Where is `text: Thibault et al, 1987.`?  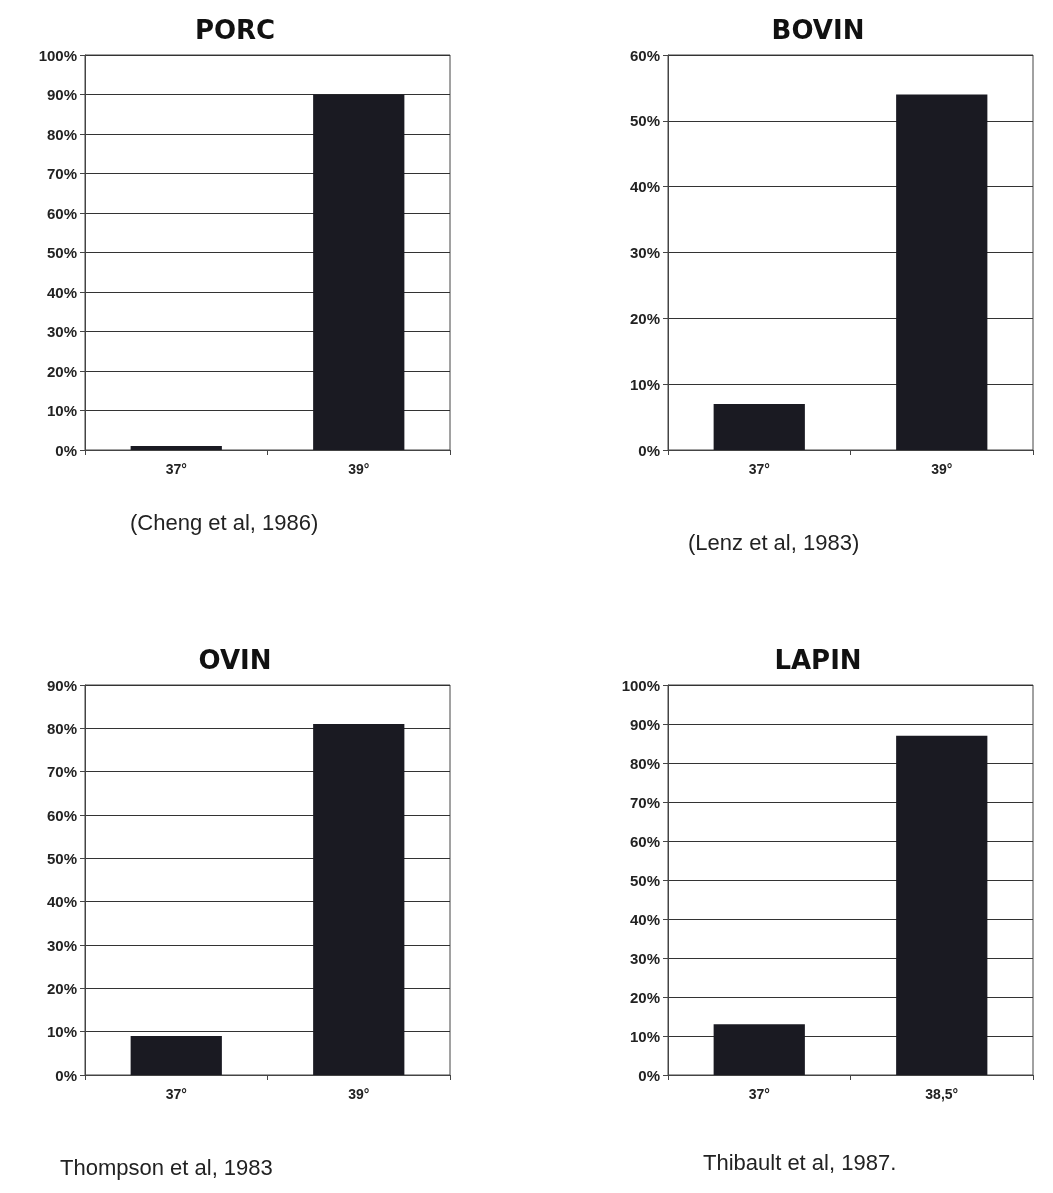 text: Thibault et al, 1987. is located at coordinates (800, 1163).